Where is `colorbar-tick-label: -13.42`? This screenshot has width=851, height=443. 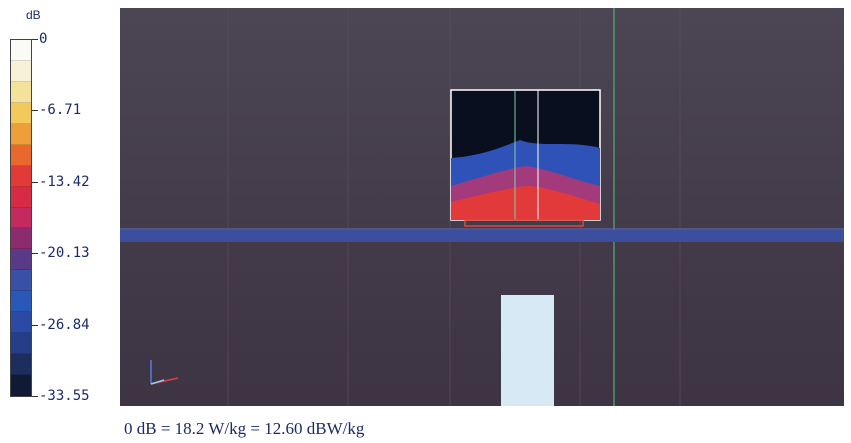
colorbar-tick-label: -13.42 is located at coordinates (64, 181).